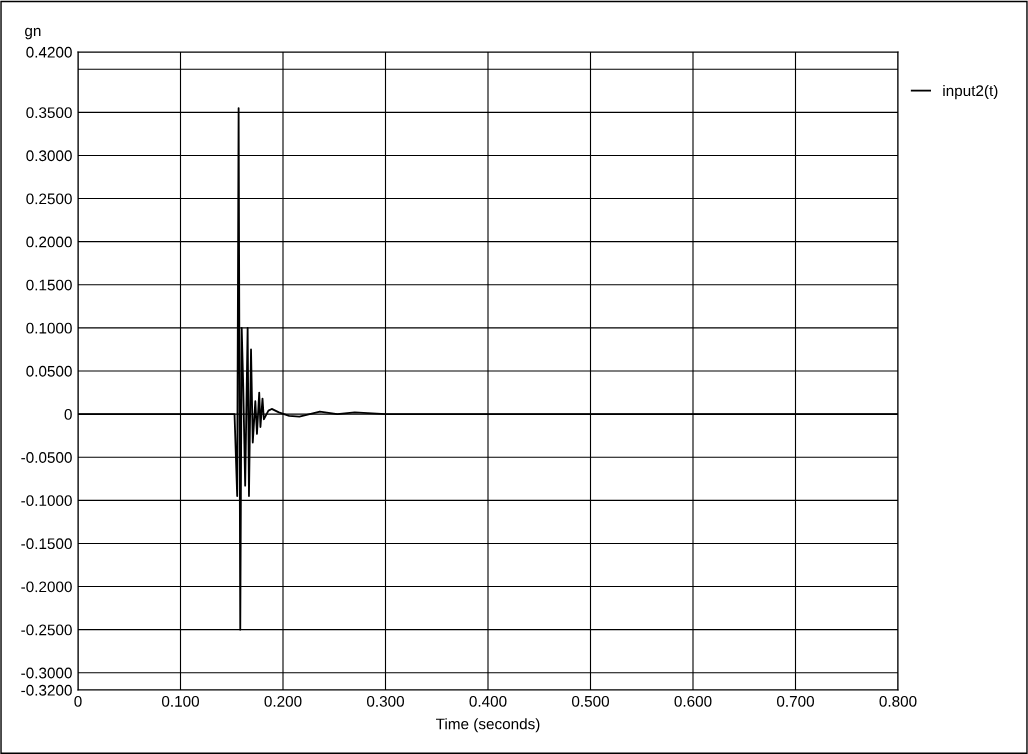 The width and height of the screenshot is (1028, 754). Describe the element at coordinates (49, 328) in the screenshot. I see `y-tick-label: 0.1000` at that location.